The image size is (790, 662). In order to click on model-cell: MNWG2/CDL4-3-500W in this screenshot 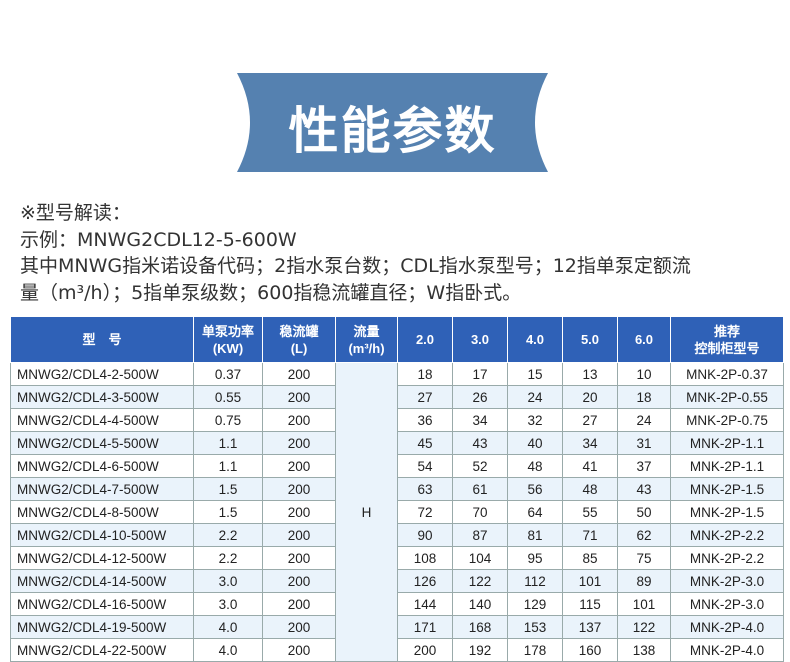, I will do `click(102, 397)`.